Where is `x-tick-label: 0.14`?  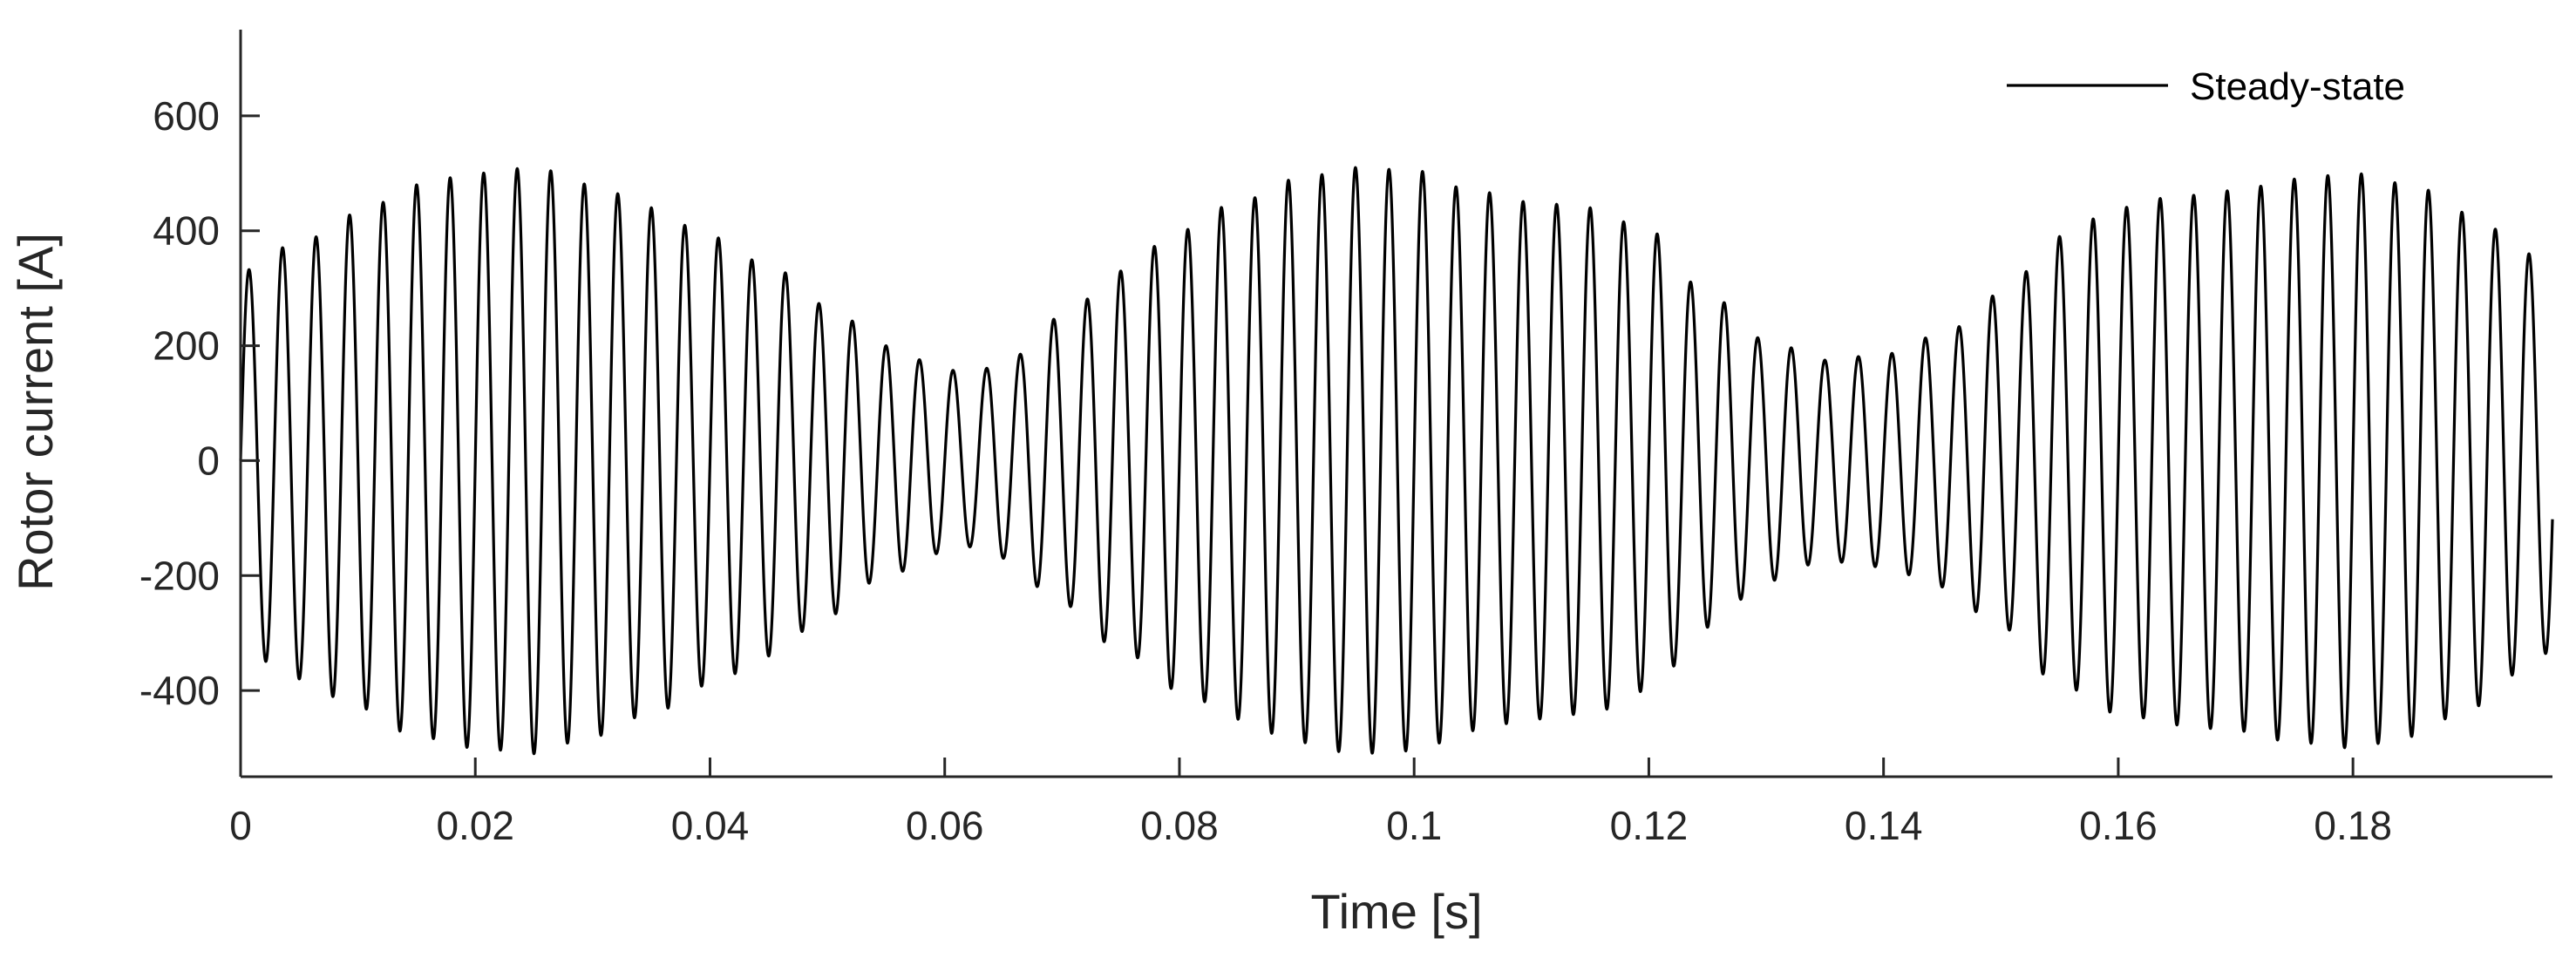 x-tick-label: 0.14 is located at coordinates (1884, 825).